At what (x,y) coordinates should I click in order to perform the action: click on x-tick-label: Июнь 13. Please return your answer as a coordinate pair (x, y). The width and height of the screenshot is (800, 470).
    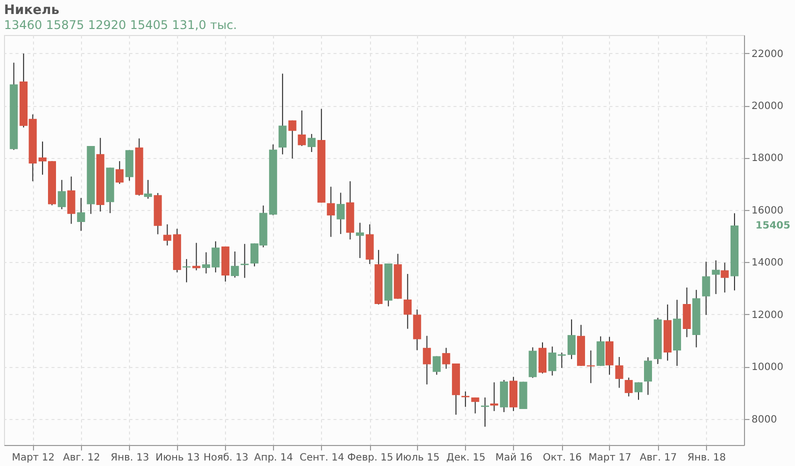
    Looking at the image, I should click on (177, 458).